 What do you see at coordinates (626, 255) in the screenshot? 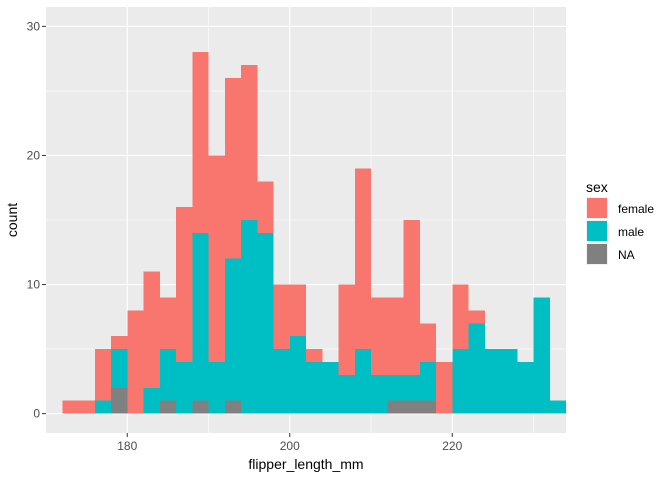
I see `legend-label-na: NA` at bounding box center [626, 255].